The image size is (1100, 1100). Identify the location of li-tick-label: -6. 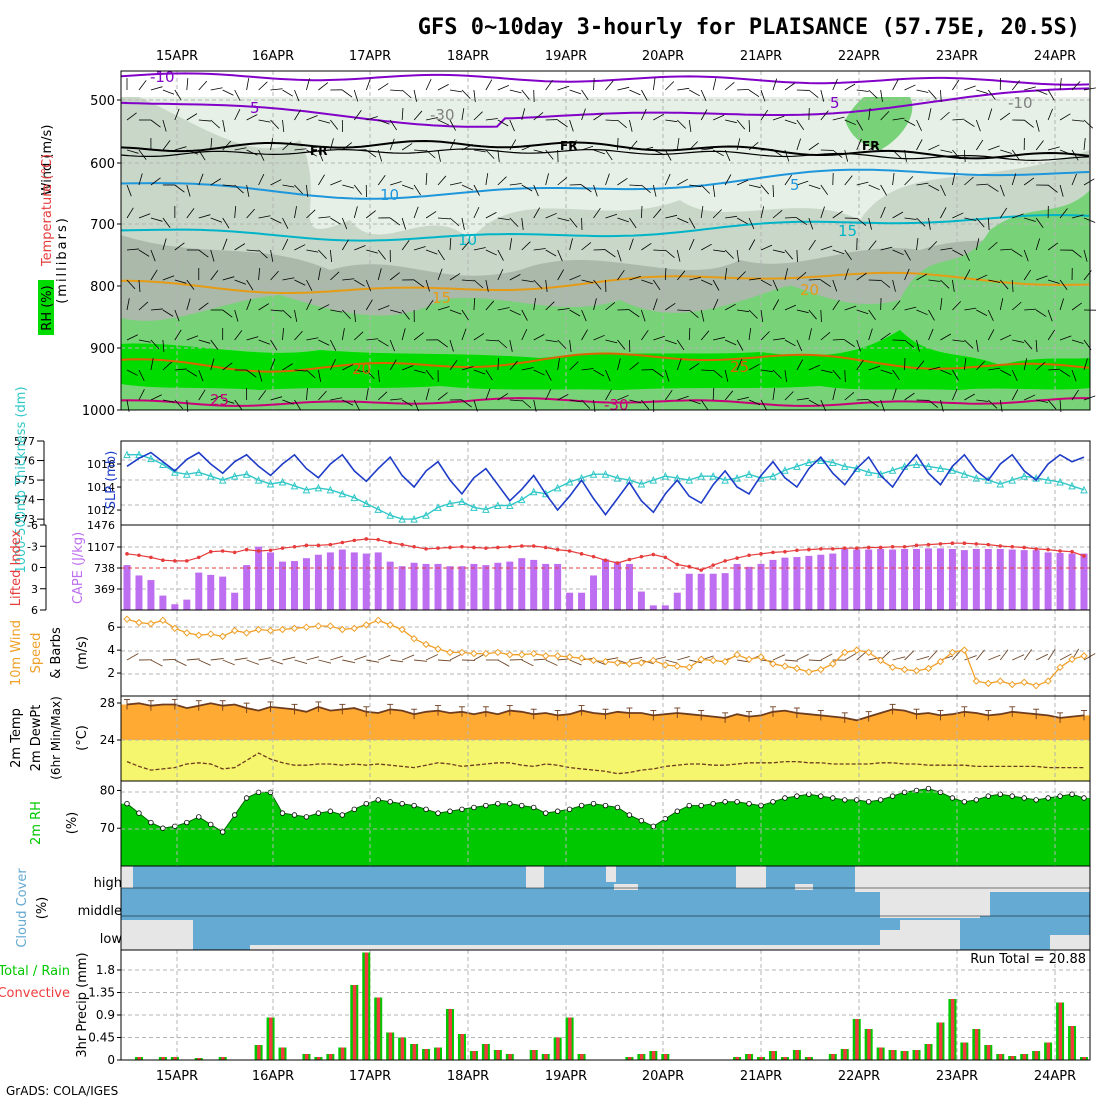
(32, 525).